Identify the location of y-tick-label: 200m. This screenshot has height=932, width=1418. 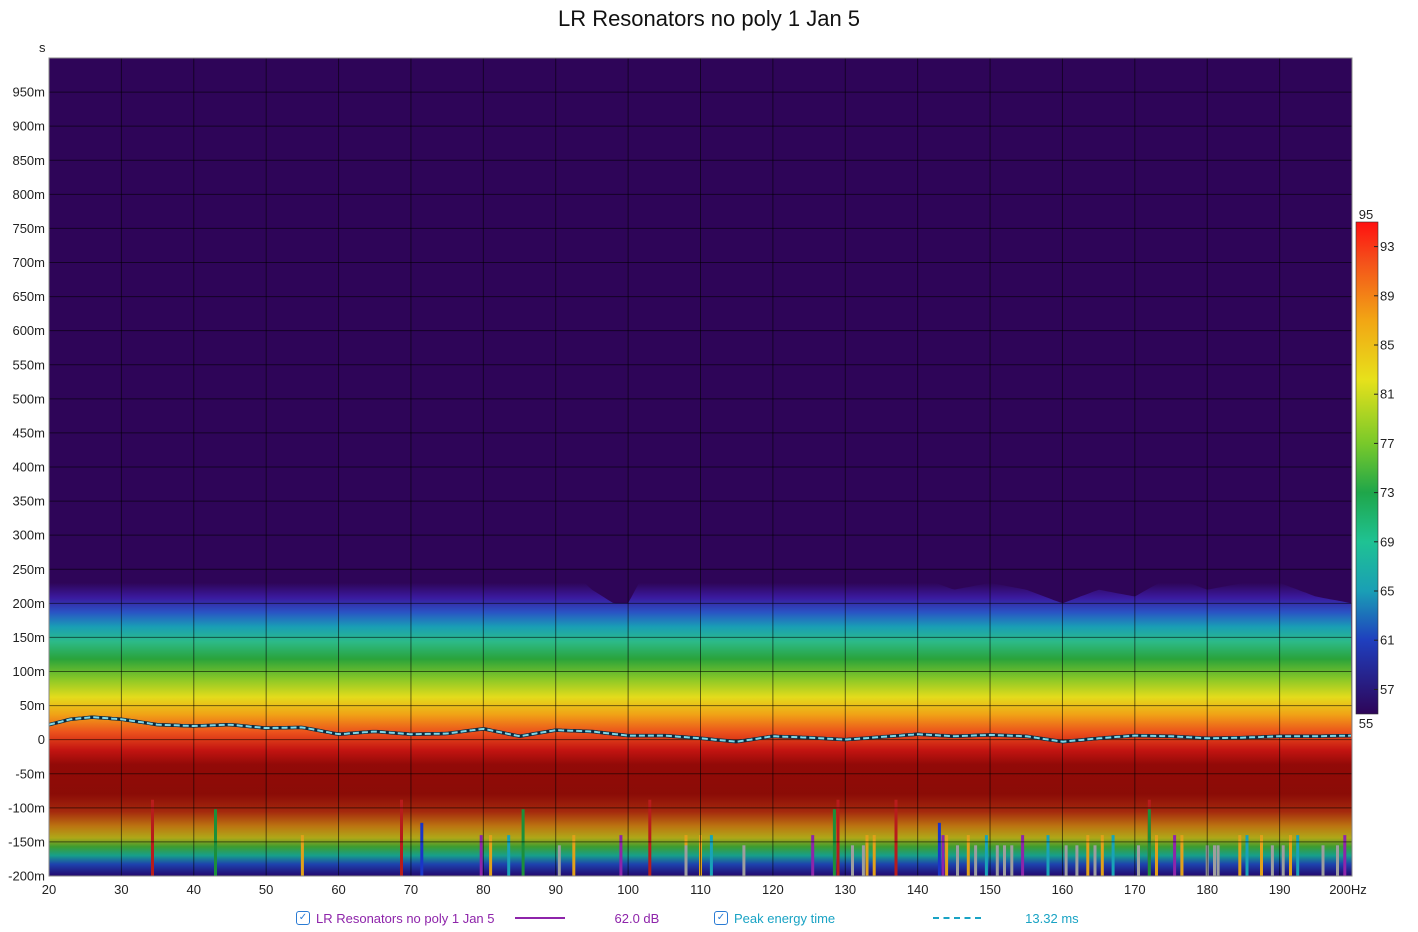
(28, 603).